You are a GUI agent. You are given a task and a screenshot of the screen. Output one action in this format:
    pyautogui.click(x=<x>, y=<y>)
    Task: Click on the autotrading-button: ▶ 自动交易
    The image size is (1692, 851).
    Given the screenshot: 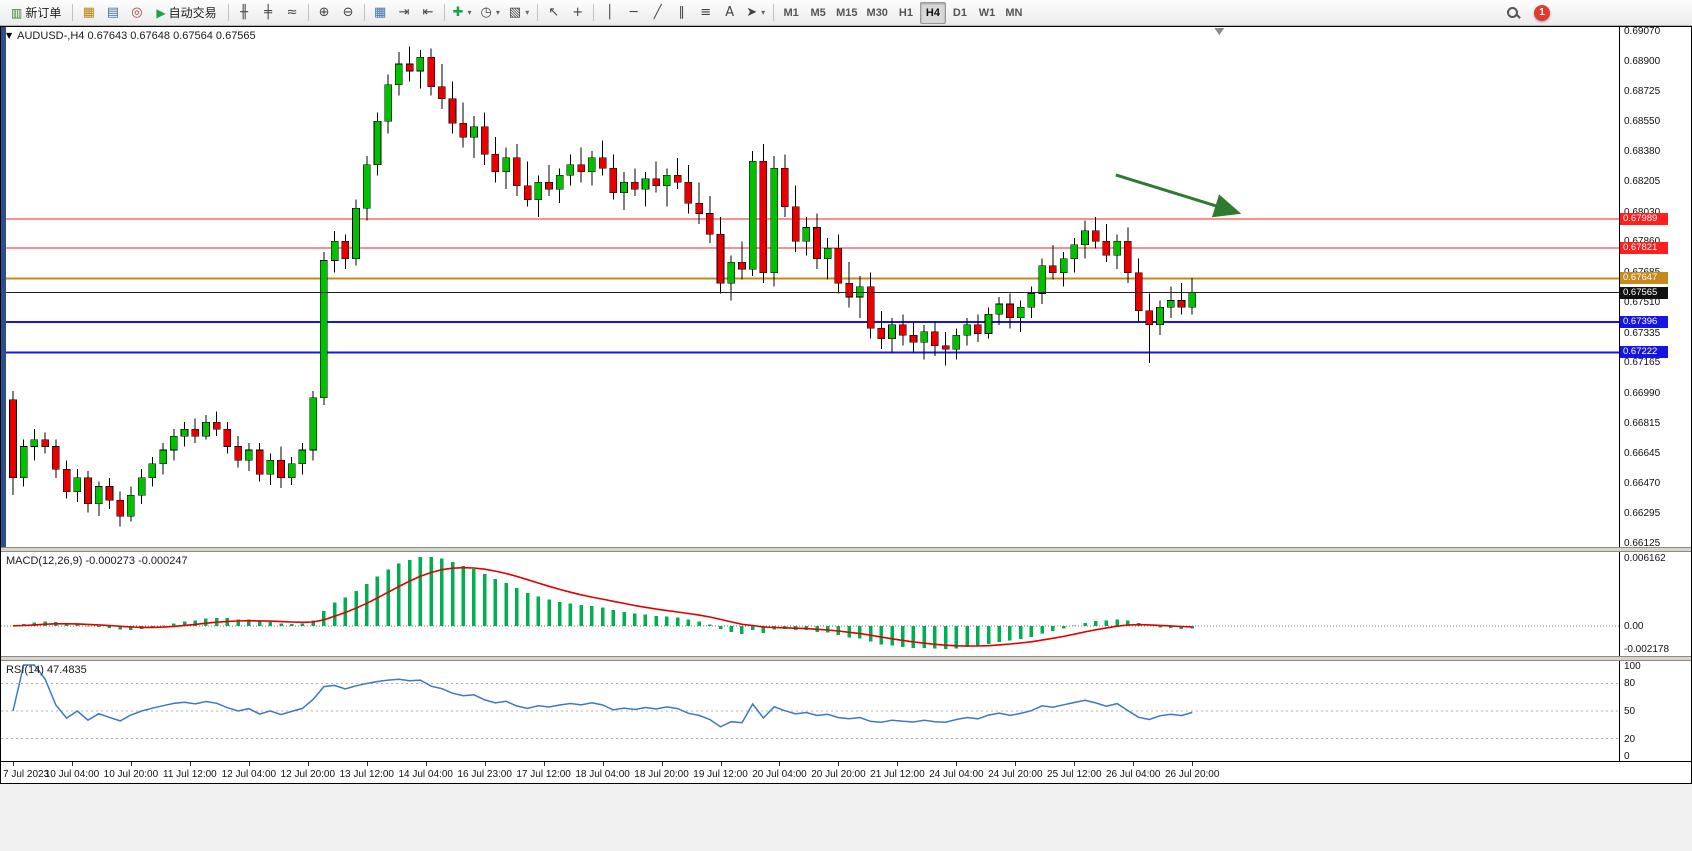 What is the action you would take?
    pyautogui.click(x=186, y=13)
    